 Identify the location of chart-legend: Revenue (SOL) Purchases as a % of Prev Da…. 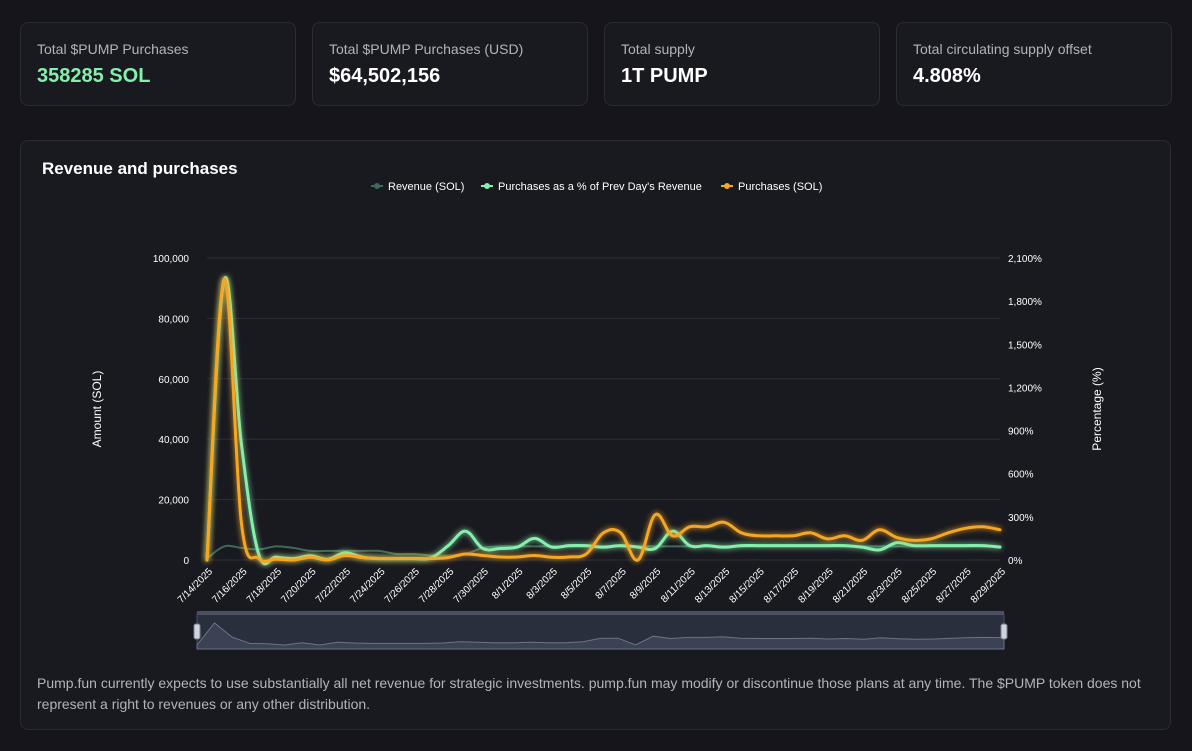
(596, 187).